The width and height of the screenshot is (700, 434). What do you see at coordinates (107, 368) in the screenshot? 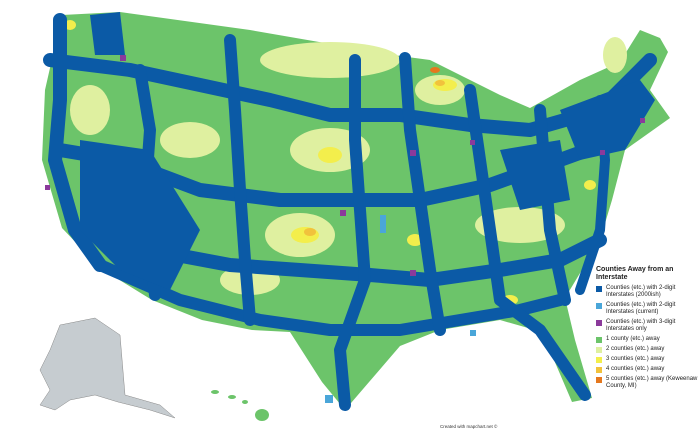
I see `alaska` at bounding box center [107, 368].